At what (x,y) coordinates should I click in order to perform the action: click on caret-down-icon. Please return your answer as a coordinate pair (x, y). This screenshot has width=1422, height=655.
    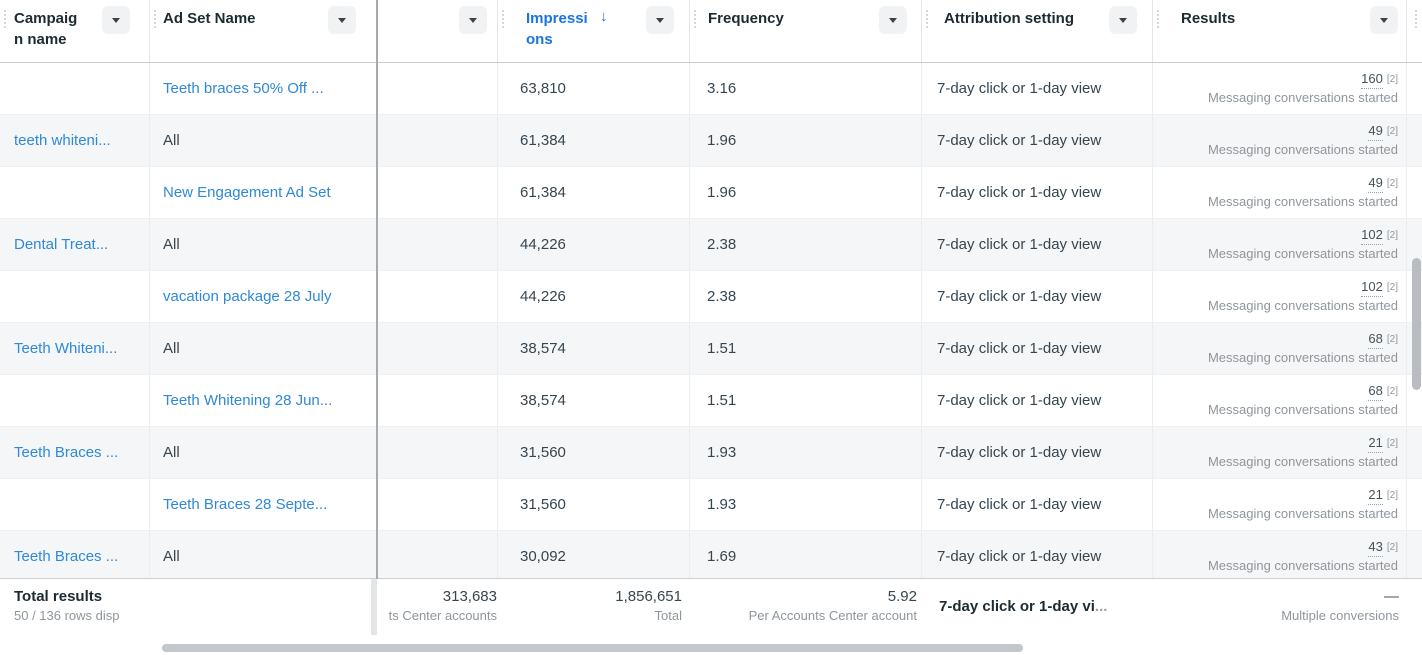
    Looking at the image, I should click on (342, 20).